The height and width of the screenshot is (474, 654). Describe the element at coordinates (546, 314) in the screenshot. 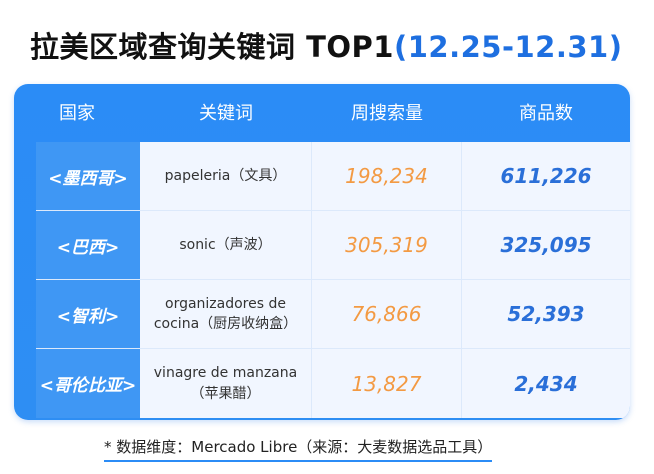

I see `products-cell: 52,393` at that location.